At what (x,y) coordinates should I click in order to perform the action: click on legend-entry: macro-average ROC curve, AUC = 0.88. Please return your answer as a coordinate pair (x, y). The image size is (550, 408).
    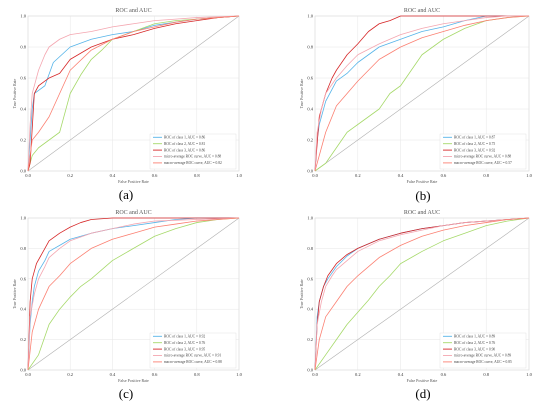
    Looking at the image, I should click on (193, 362).